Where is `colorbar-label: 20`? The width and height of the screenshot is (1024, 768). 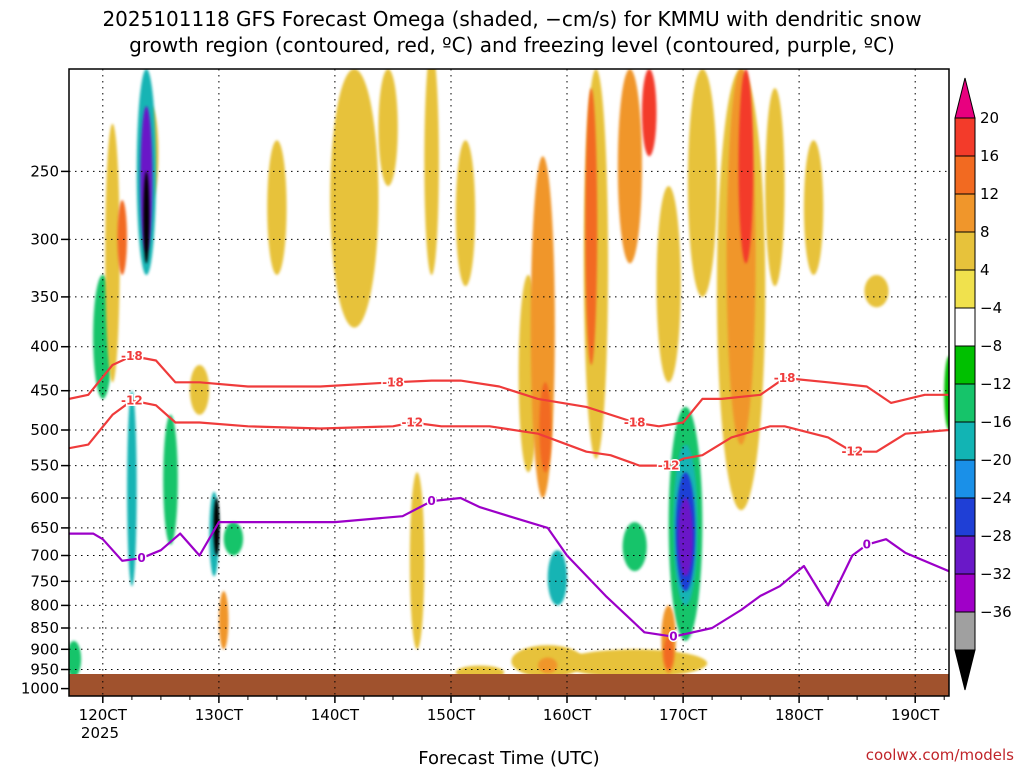
colorbar-label: 20 is located at coordinates (989, 118).